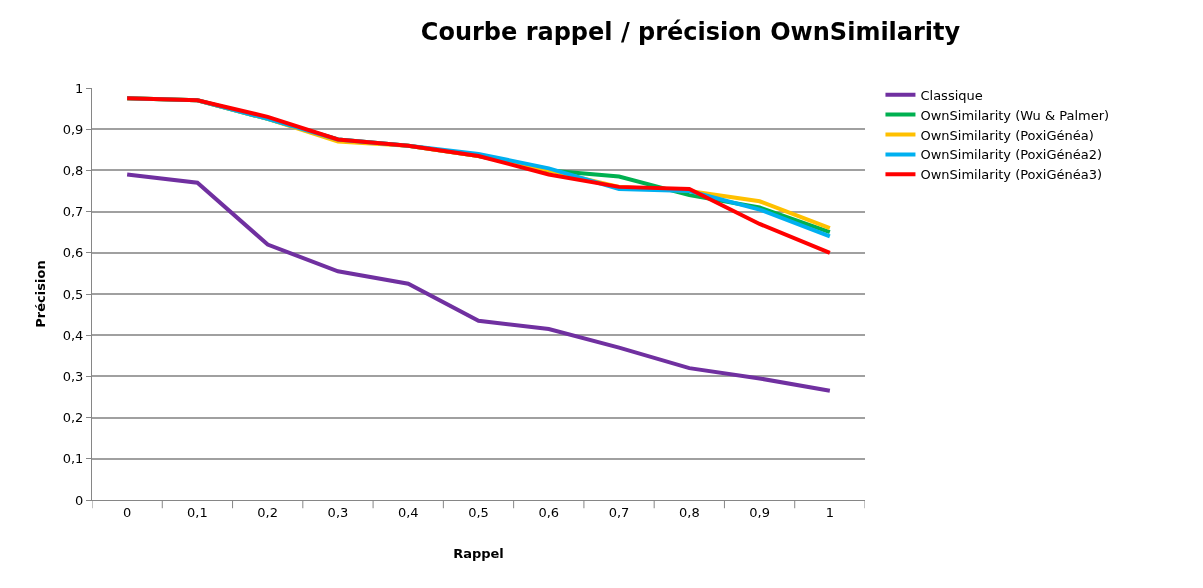 The width and height of the screenshot is (1203, 588). Describe the element at coordinates (1007, 135) in the screenshot. I see `legend-label: OwnSimilarity (PoxiGénéa)` at that location.